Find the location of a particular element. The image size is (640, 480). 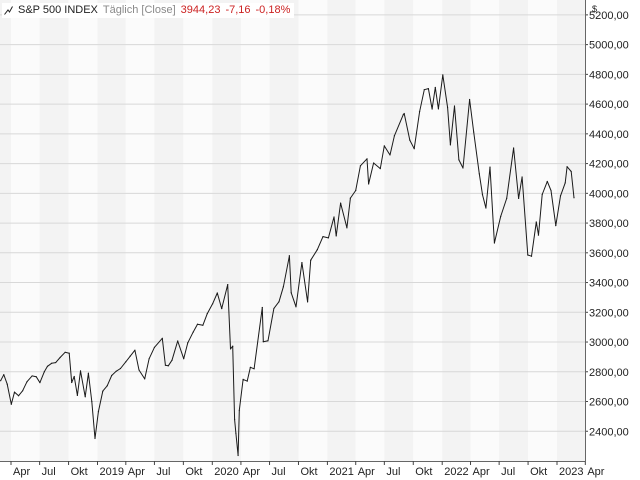

line-chart-icon is located at coordinates (8, 10).